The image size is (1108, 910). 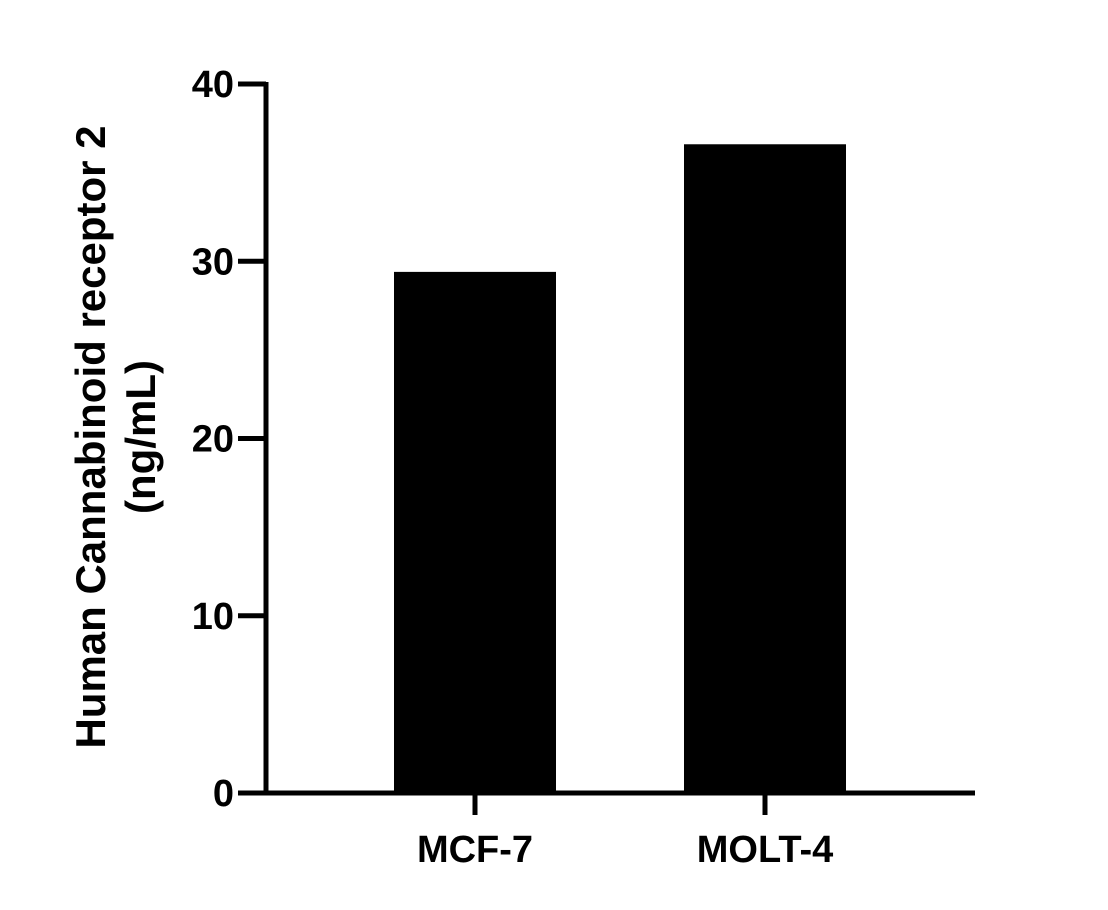 I want to click on y-axis-title-line-2: (ng/mL), so click(x=140, y=437).